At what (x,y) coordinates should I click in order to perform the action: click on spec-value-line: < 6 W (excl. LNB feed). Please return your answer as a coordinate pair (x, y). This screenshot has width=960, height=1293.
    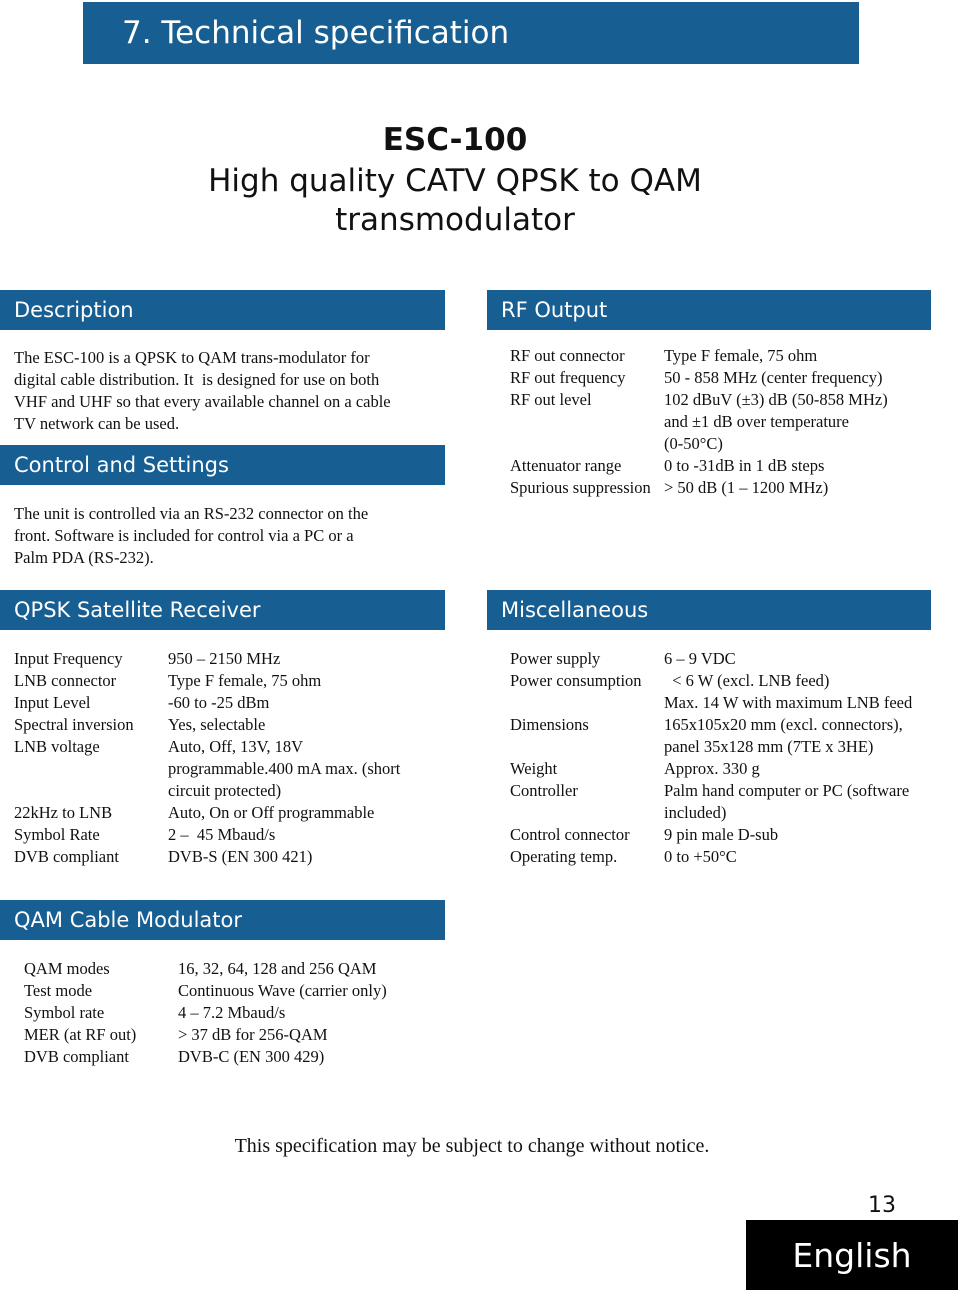
    Looking at the image, I should click on (747, 680).